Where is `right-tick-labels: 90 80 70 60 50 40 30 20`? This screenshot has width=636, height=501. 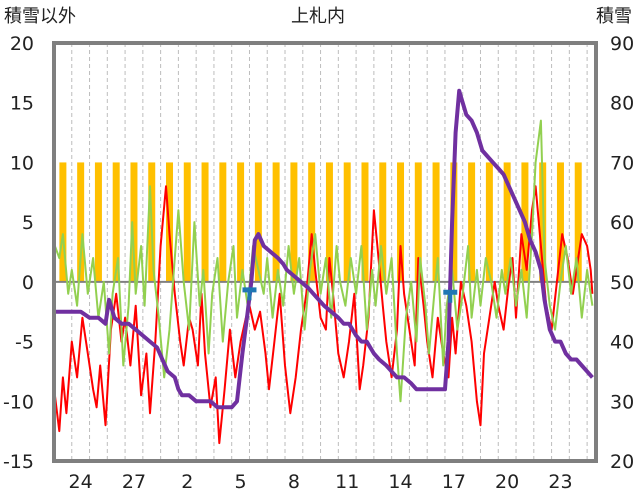 right-tick-labels: 90 80 70 60 50 40 30 20 is located at coordinates (622, 253).